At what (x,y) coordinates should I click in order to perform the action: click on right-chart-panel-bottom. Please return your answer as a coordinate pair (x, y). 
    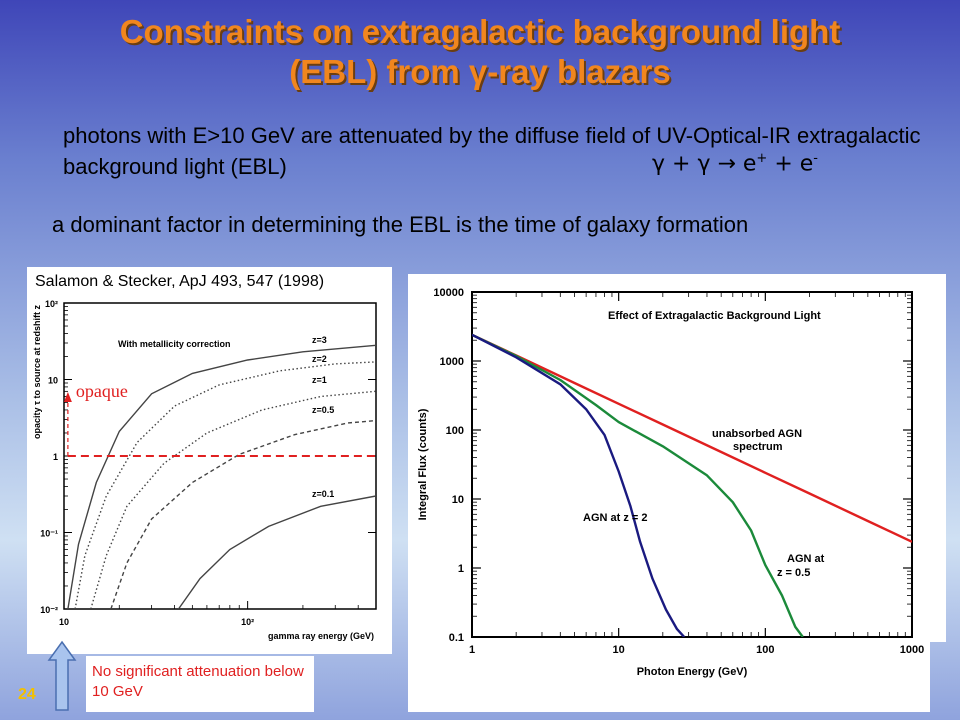
    Looking at the image, I should click on (669, 677).